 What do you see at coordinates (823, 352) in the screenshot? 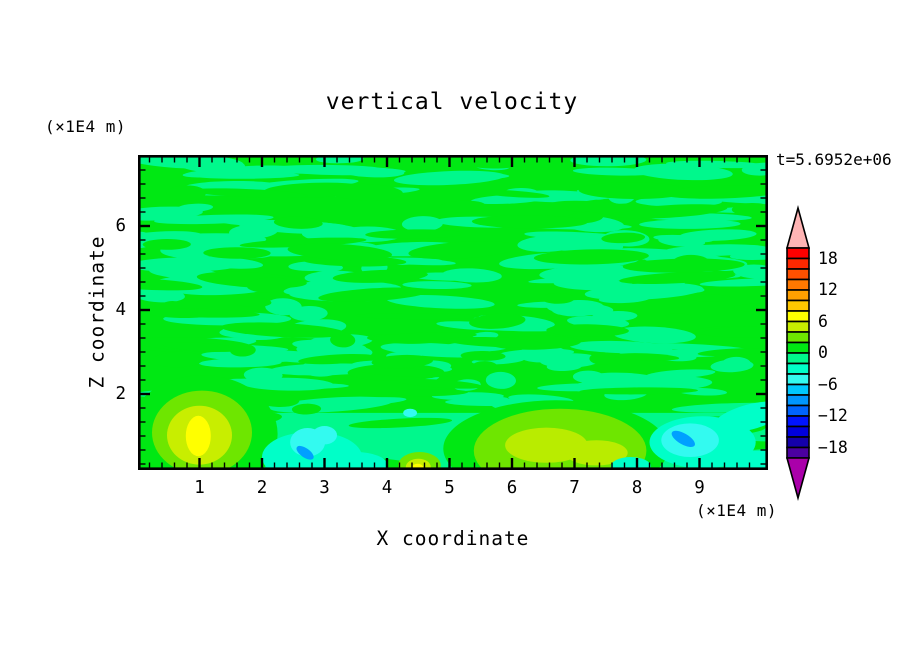
I see `colorbar-label: 0` at bounding box center [823, 352].